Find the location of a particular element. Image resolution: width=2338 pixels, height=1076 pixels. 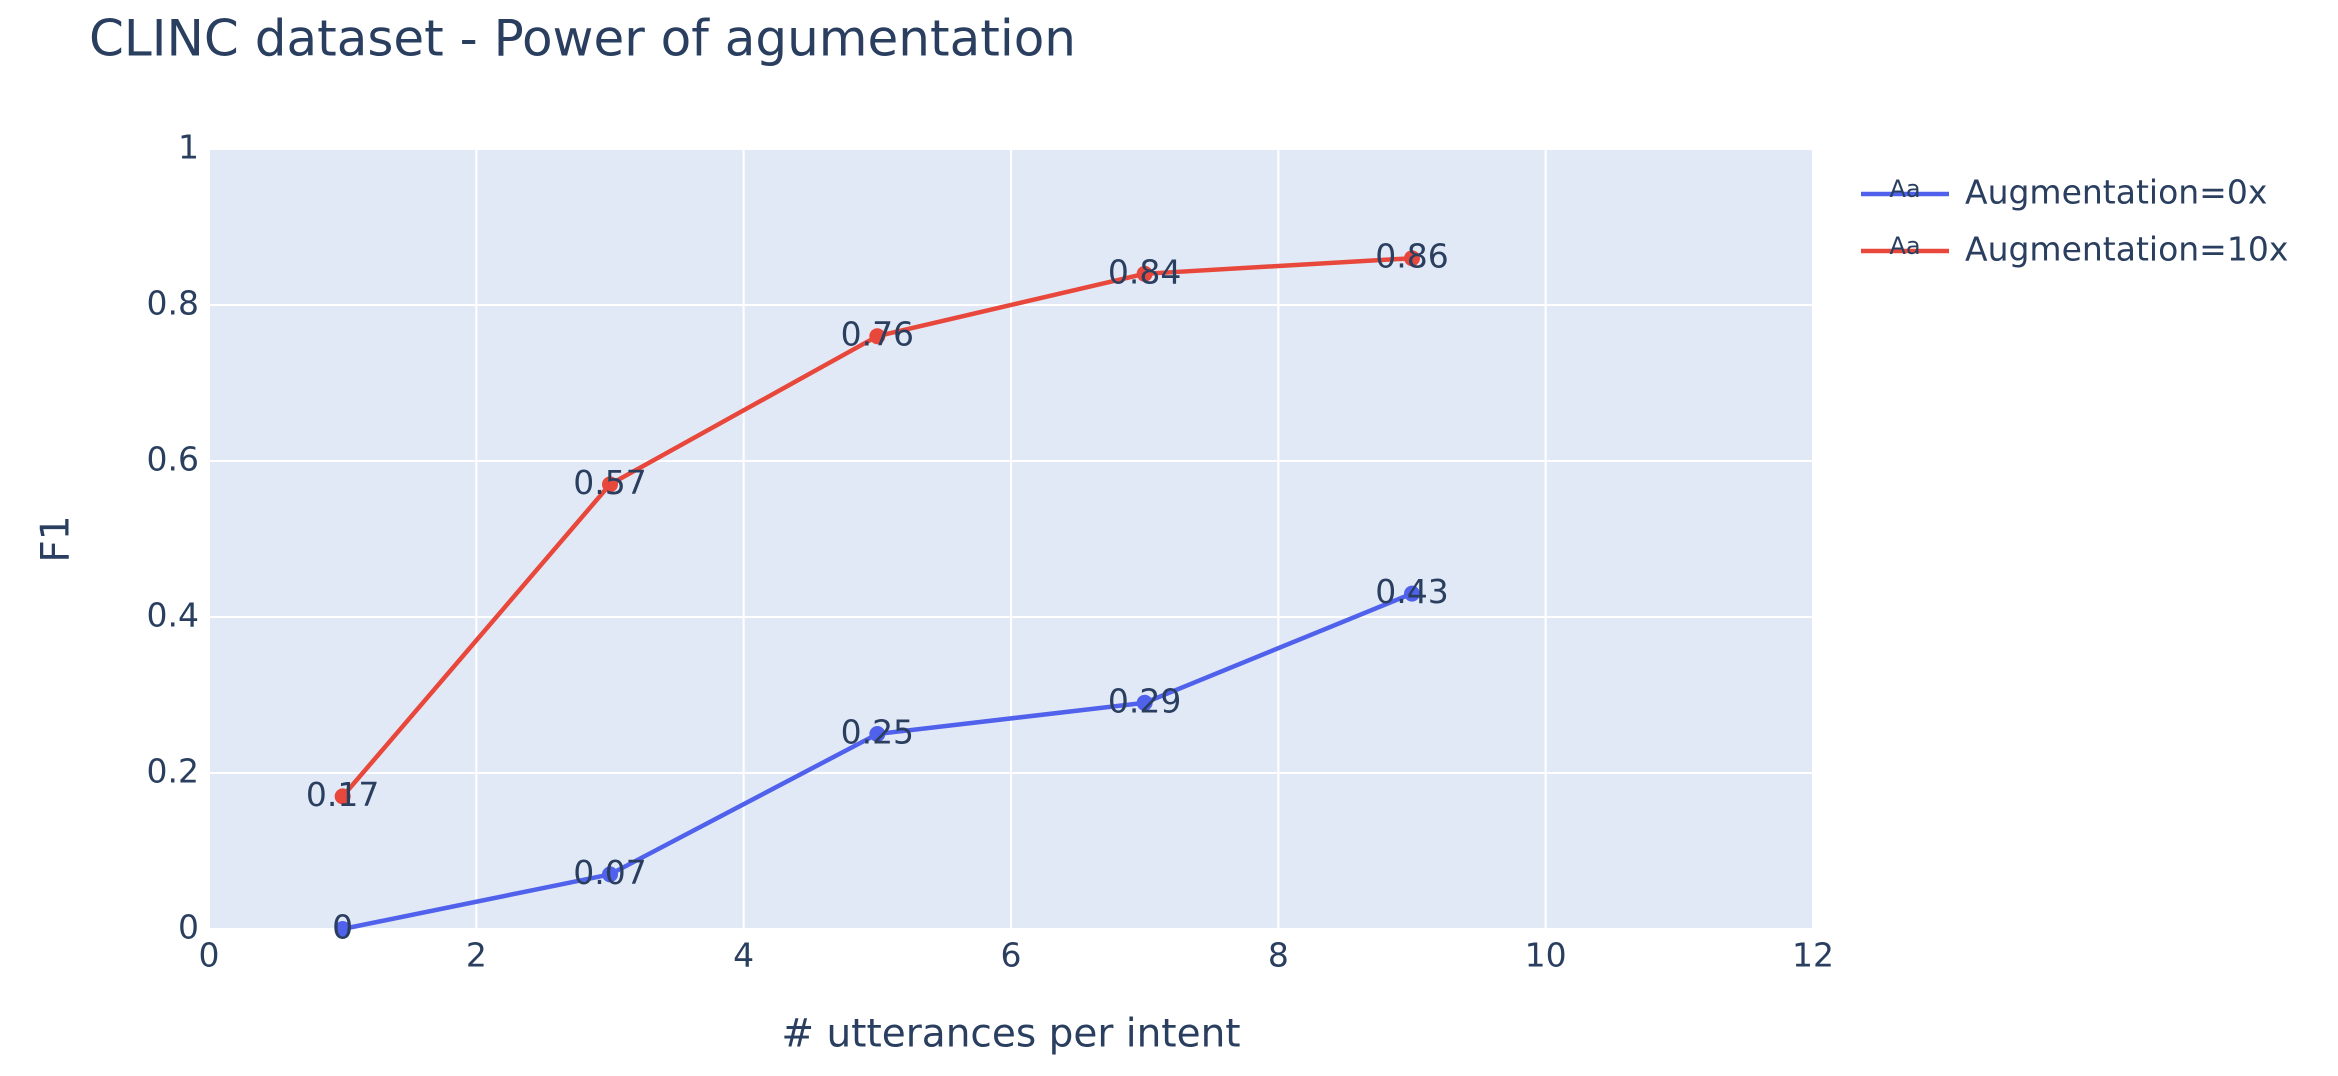

data-label: 0.07 is located at coordinates (609, 872).